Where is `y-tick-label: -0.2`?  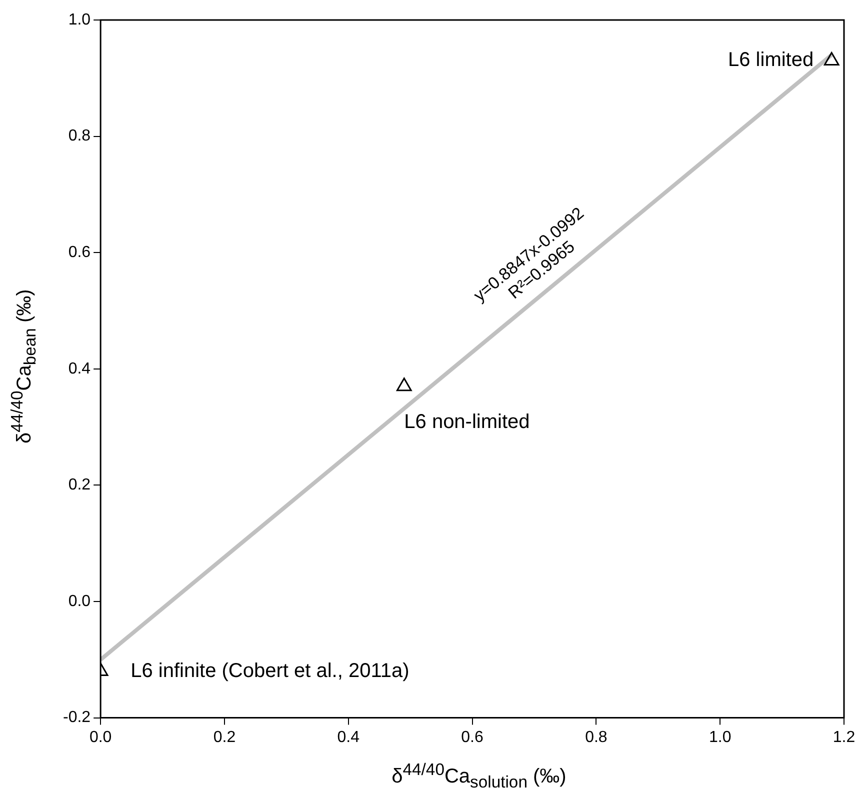
y-tick-label: -0.2 is located at coordinates (76, 717).